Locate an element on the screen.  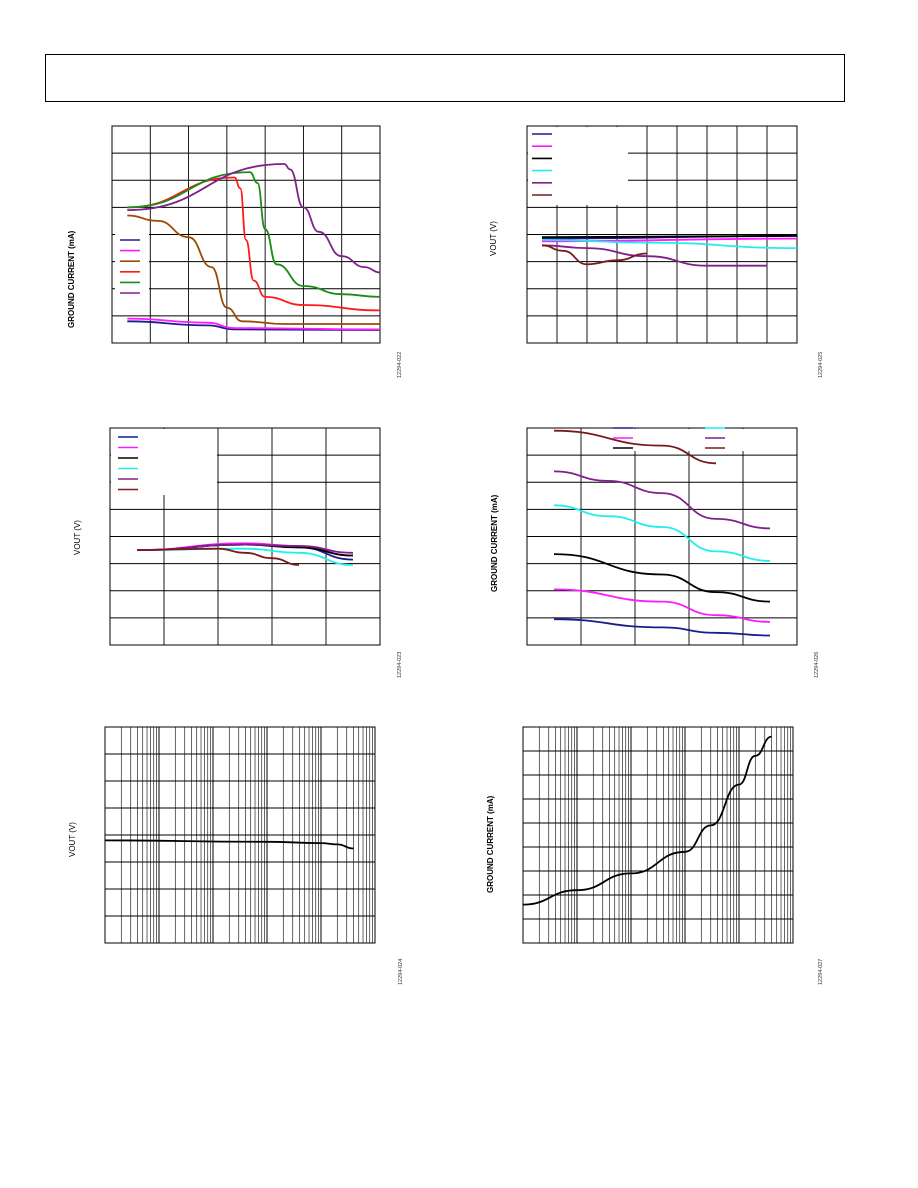
ground-current-chart-2: GROUND CURRENT (mA) 12294-026 is located at coordinates (655, 552).